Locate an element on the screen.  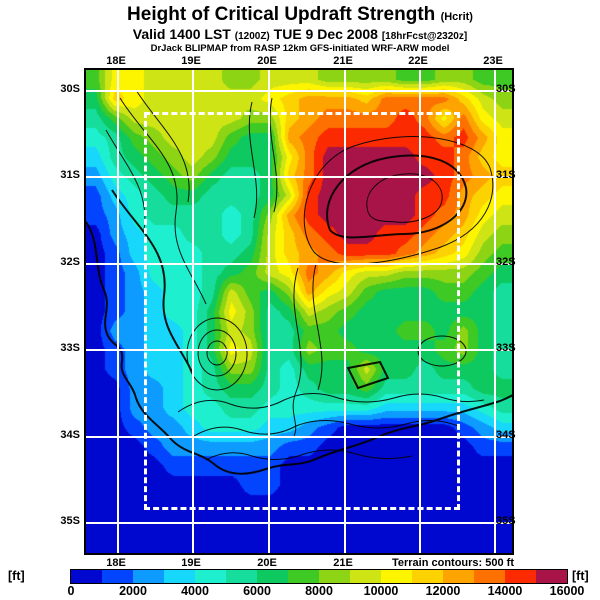
valid-date: TUE 9 Dec 2008 is located at coordinates (325, 34).